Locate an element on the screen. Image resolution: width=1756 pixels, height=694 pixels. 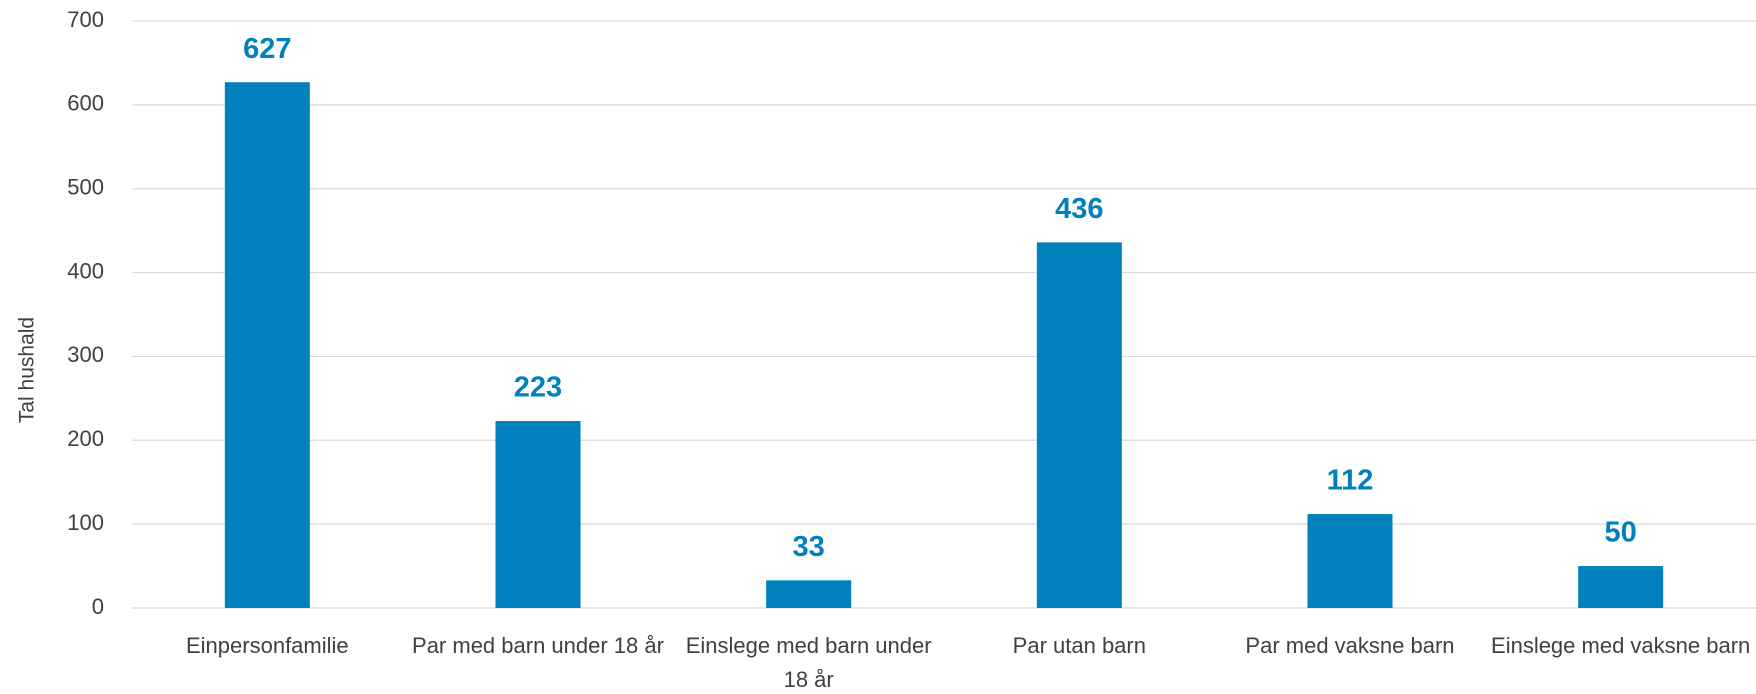
y-axis-label: Tal hushald is located at coordinates (27, 370).